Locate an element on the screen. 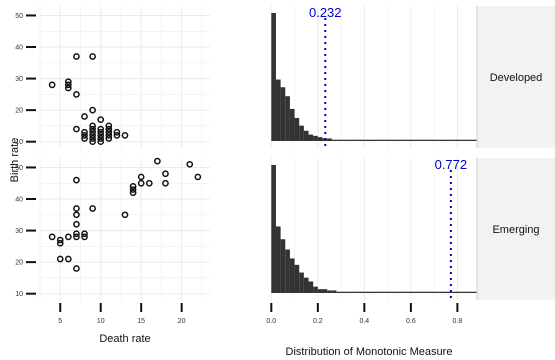 This screenshot has width=555, height=360. scatter-y-axis-title: Birth rate is located at coordinates (15, 160).